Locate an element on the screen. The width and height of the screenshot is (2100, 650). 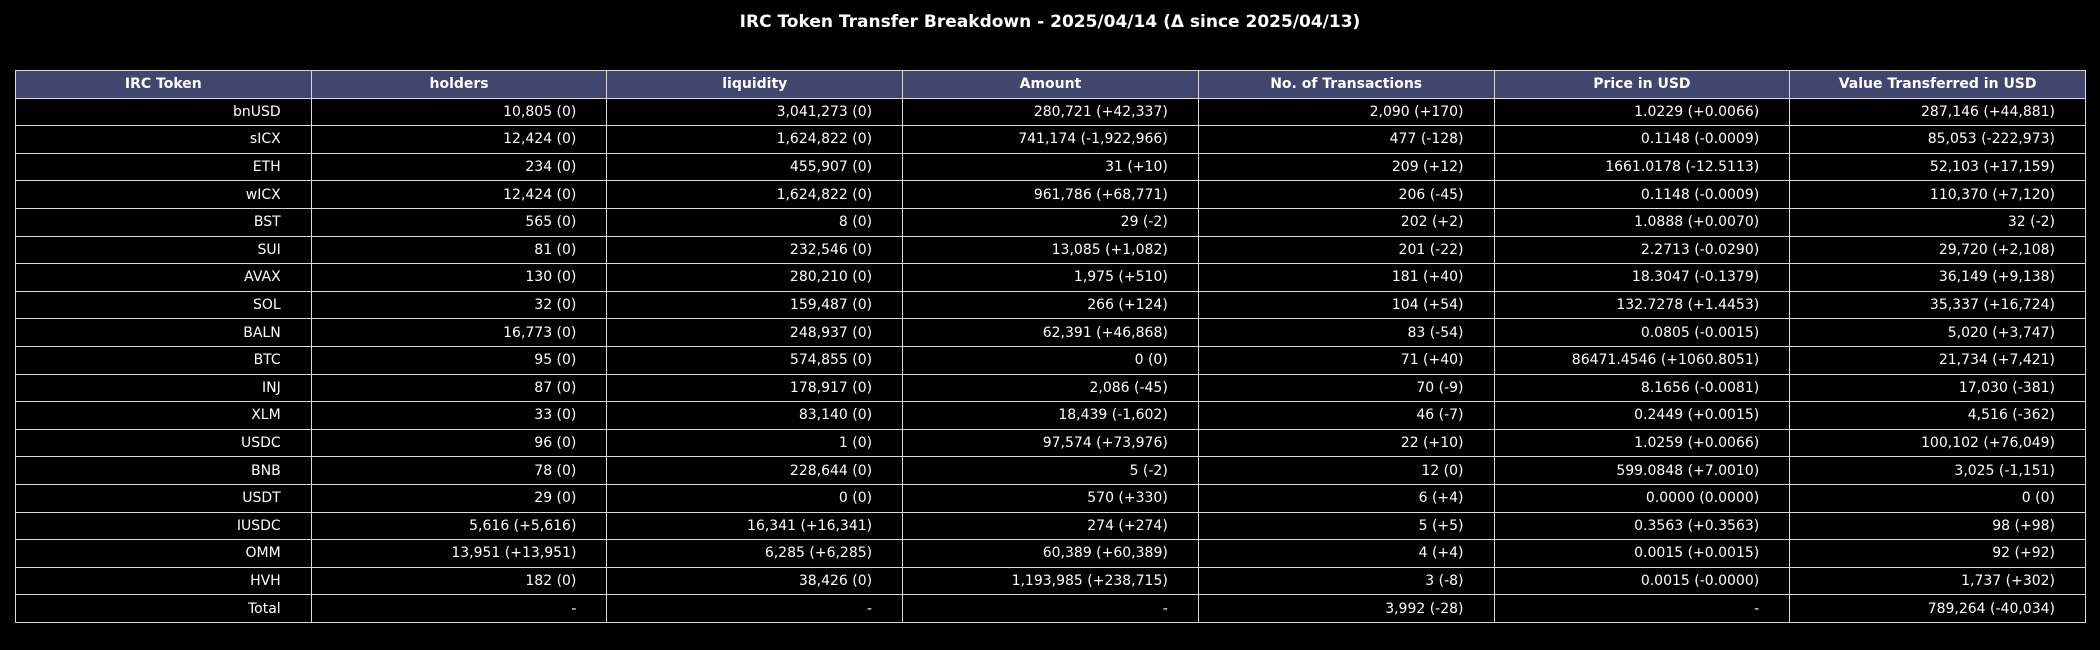
table-cell: 2,090 (+170) is located at coordinates (1346, 112).